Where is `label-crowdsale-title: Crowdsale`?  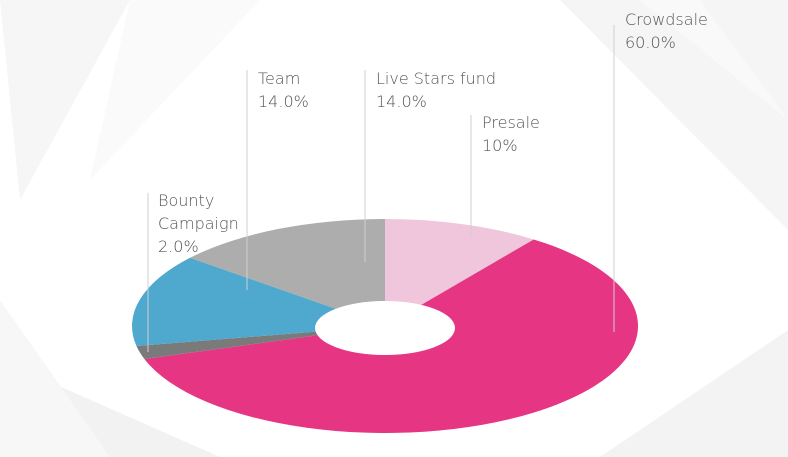 label-crowdsale-title: Crowdsale is located at coordinates (666, 19).